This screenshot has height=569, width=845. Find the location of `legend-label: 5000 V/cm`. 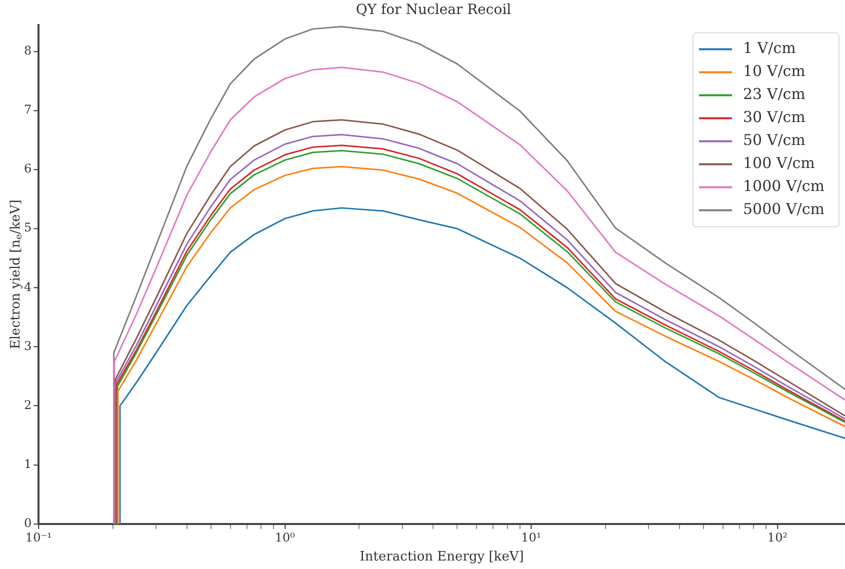

legend-label: 5000 V/cm is located at coordinates (783, 209).